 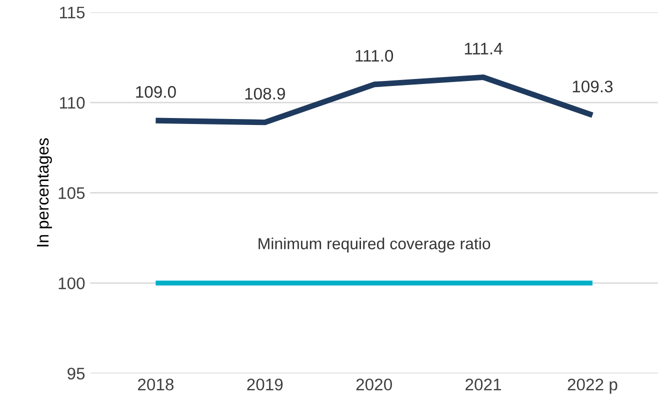 What do you see at coordinates (265, 94) in the screenshot?
I see `data-label: 108.9` at bounding box center [265, 94].